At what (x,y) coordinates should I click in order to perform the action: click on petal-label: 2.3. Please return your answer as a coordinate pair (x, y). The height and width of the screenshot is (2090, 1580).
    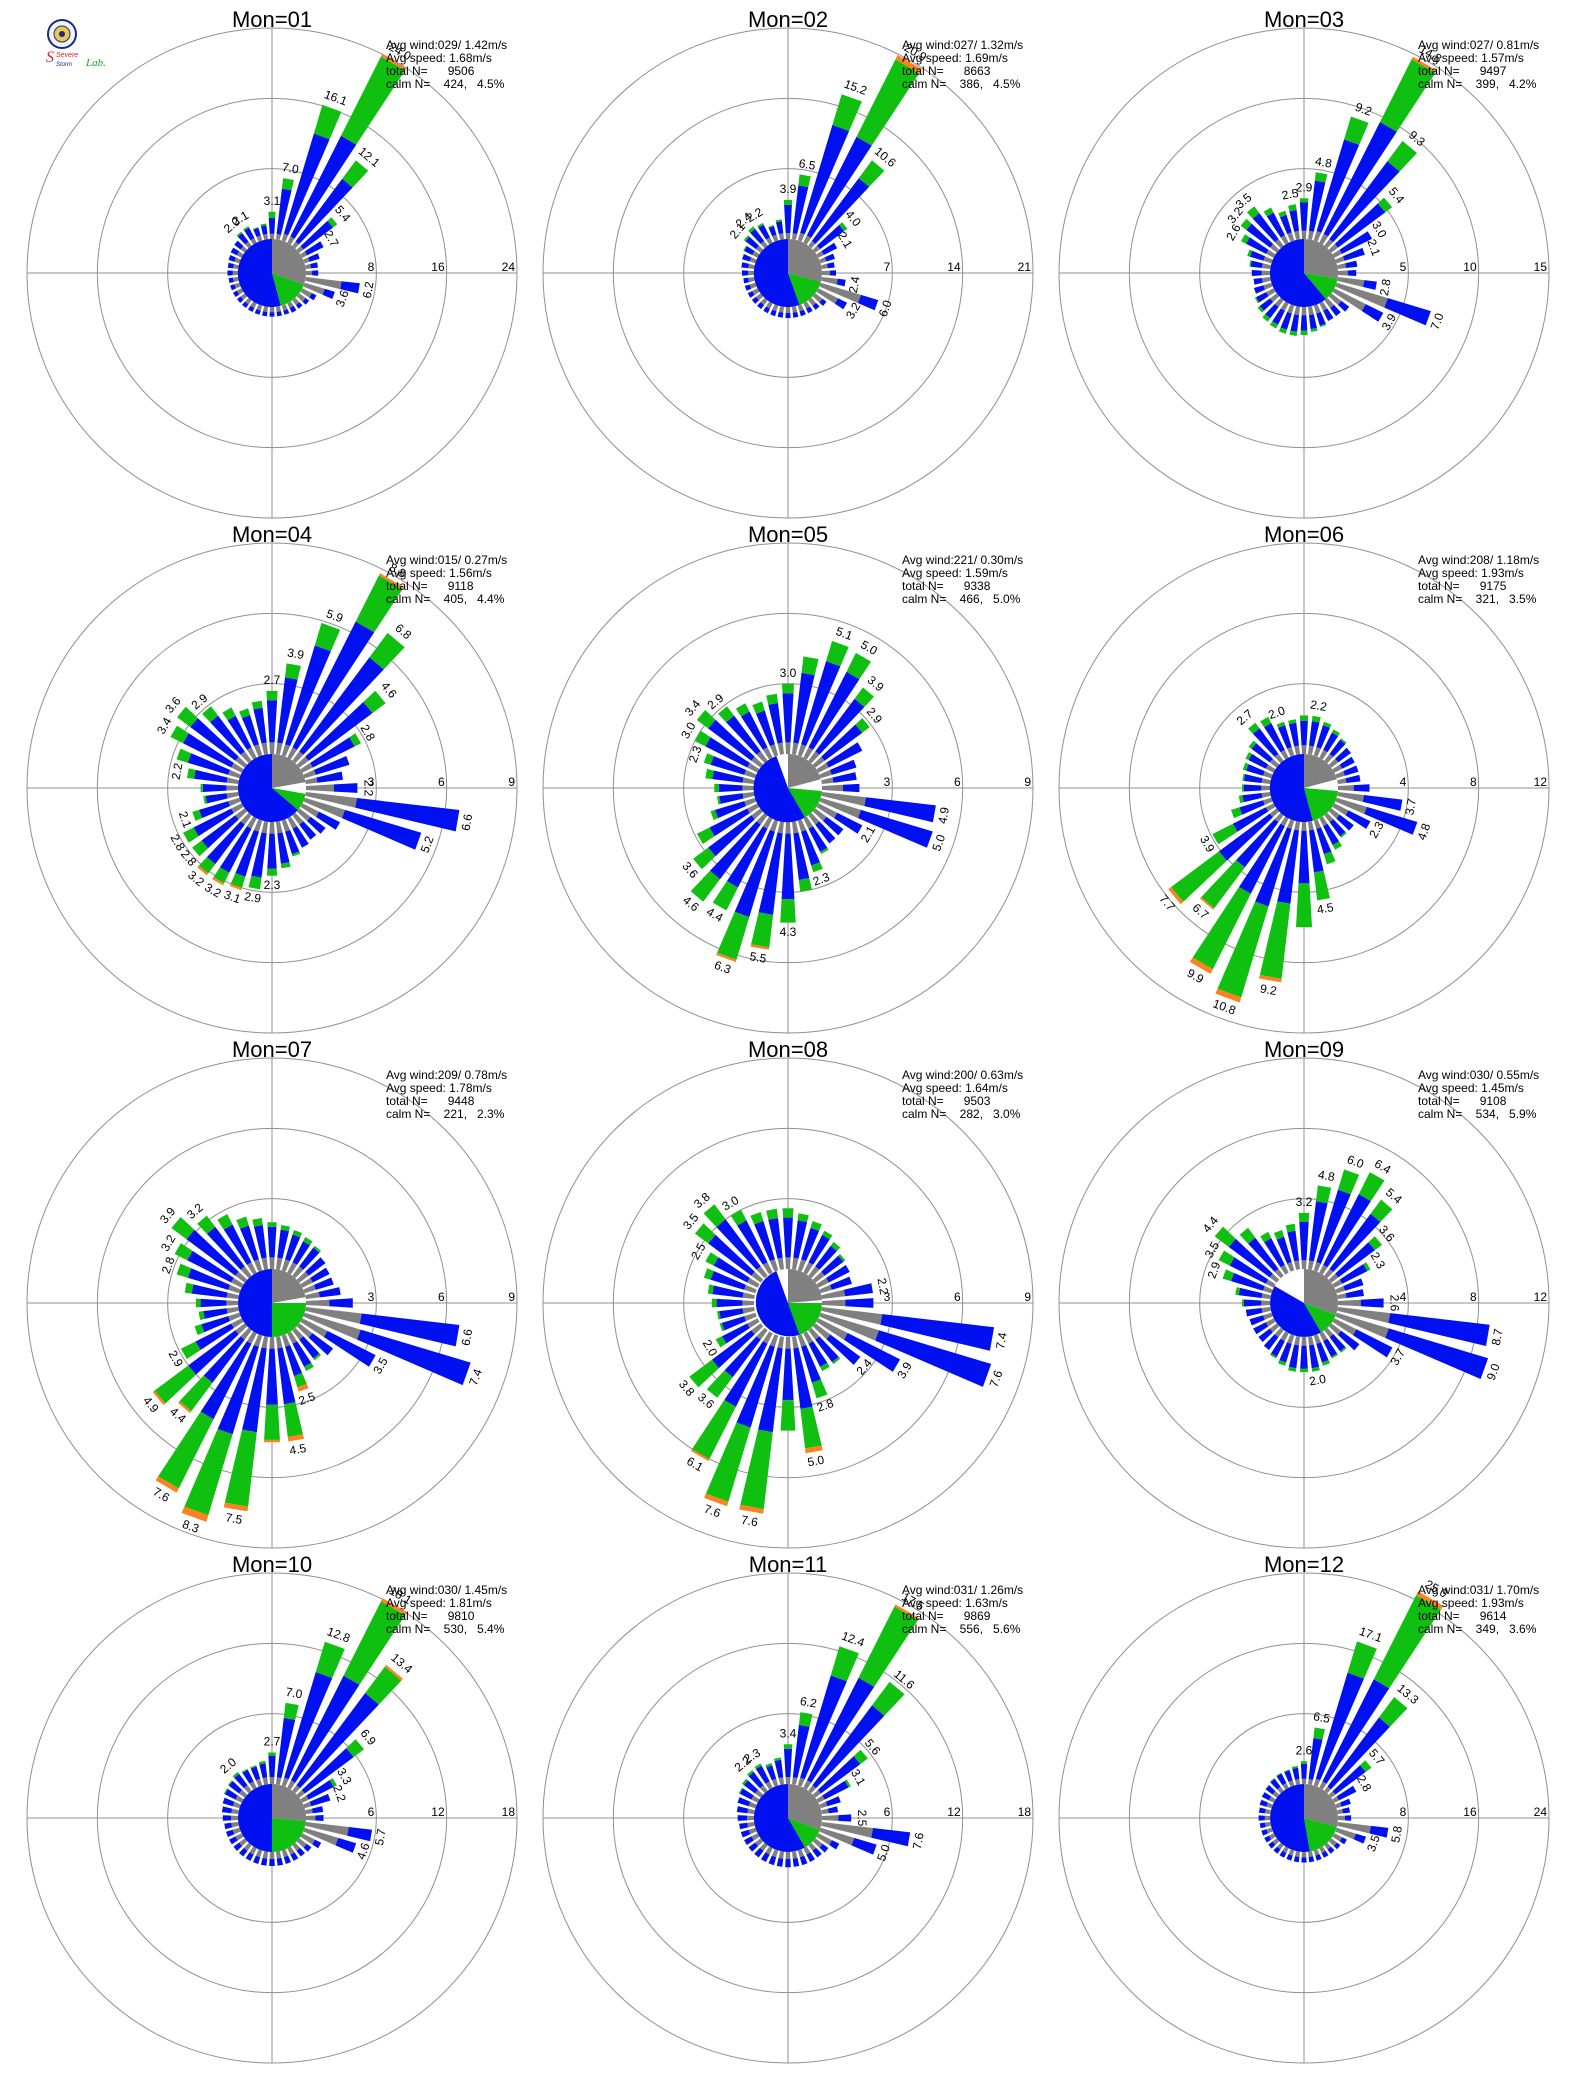
    Looking at the image, I should click on (272, 885).